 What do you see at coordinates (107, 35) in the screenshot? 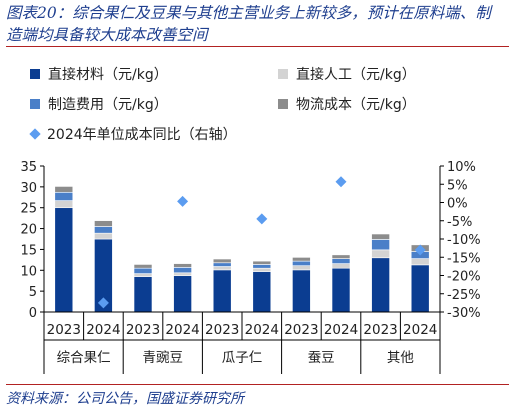
I see `title-line-2: 造端均具备较大成本改善空间` at bounding box center [107, 35].